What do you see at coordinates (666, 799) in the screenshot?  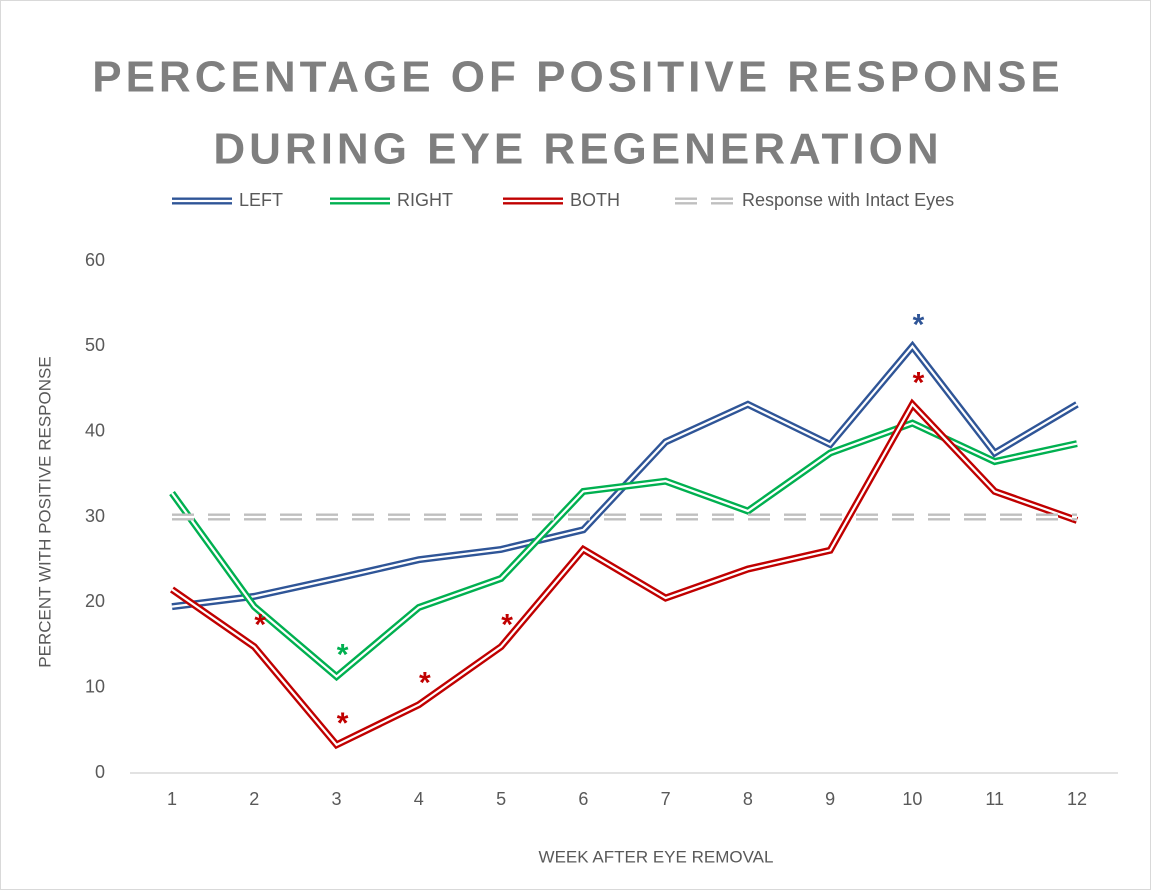 I see `x-tick-label: 7` at bounding box center [666, 799].